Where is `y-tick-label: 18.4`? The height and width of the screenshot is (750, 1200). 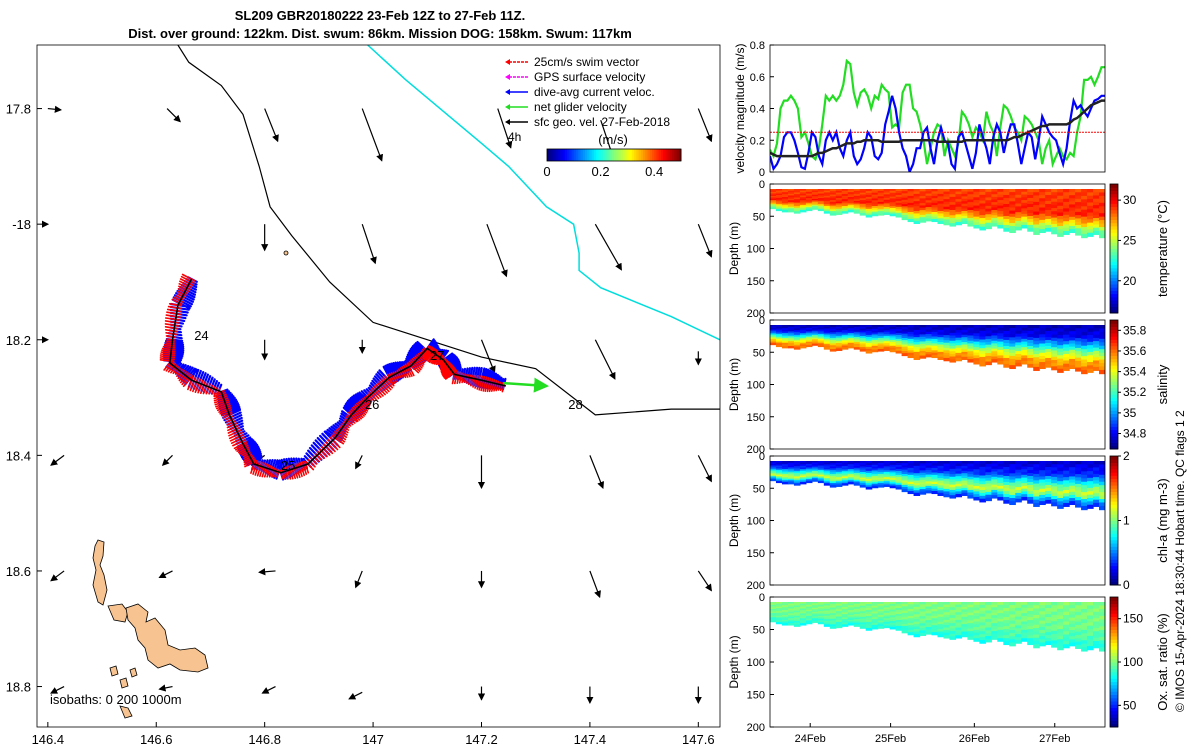 y-tick-label: 18.4 is located at coordinates (18, 455).